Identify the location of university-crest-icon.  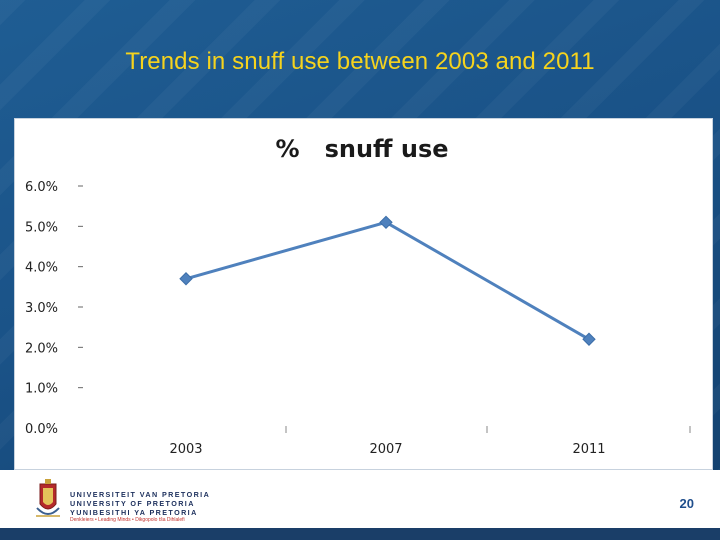
(48, 498).